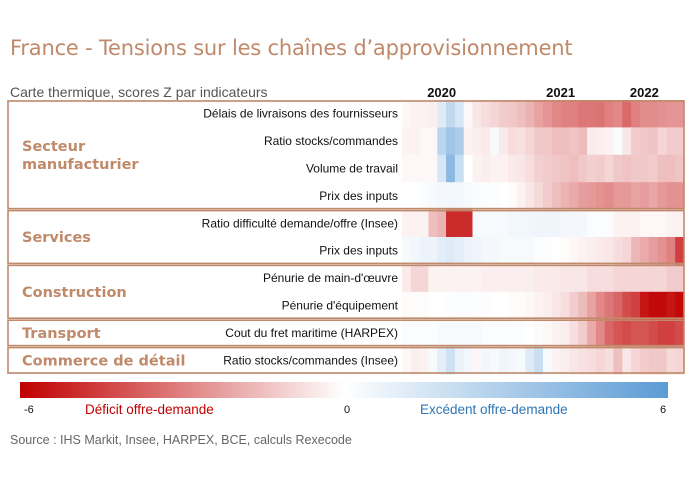 The image size is (695, 483). What do you see at coordinates (663, 410) in the screenshot?
I see `legend-max-label: 6` at bounding box center [663, 410].